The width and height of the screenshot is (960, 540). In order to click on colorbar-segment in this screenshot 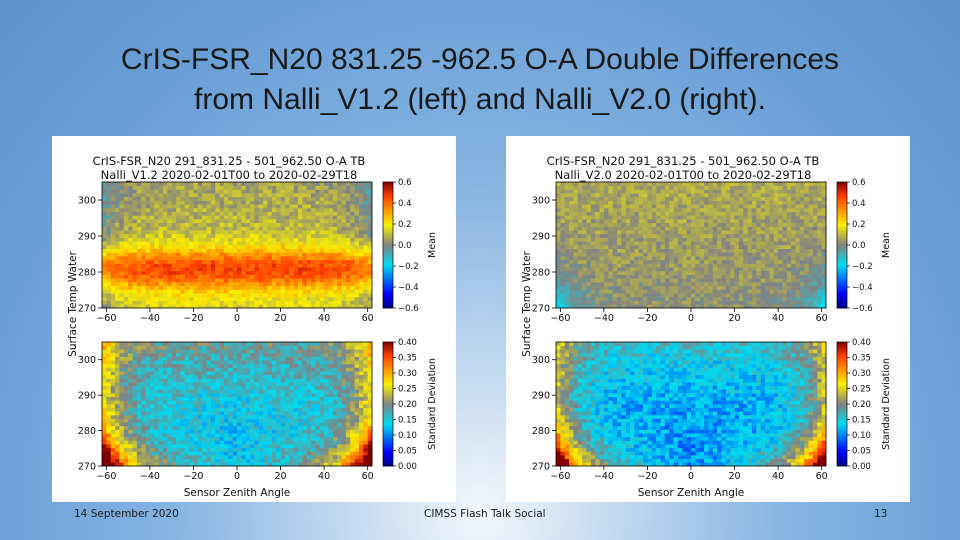, I will do `click(388, 370)`.